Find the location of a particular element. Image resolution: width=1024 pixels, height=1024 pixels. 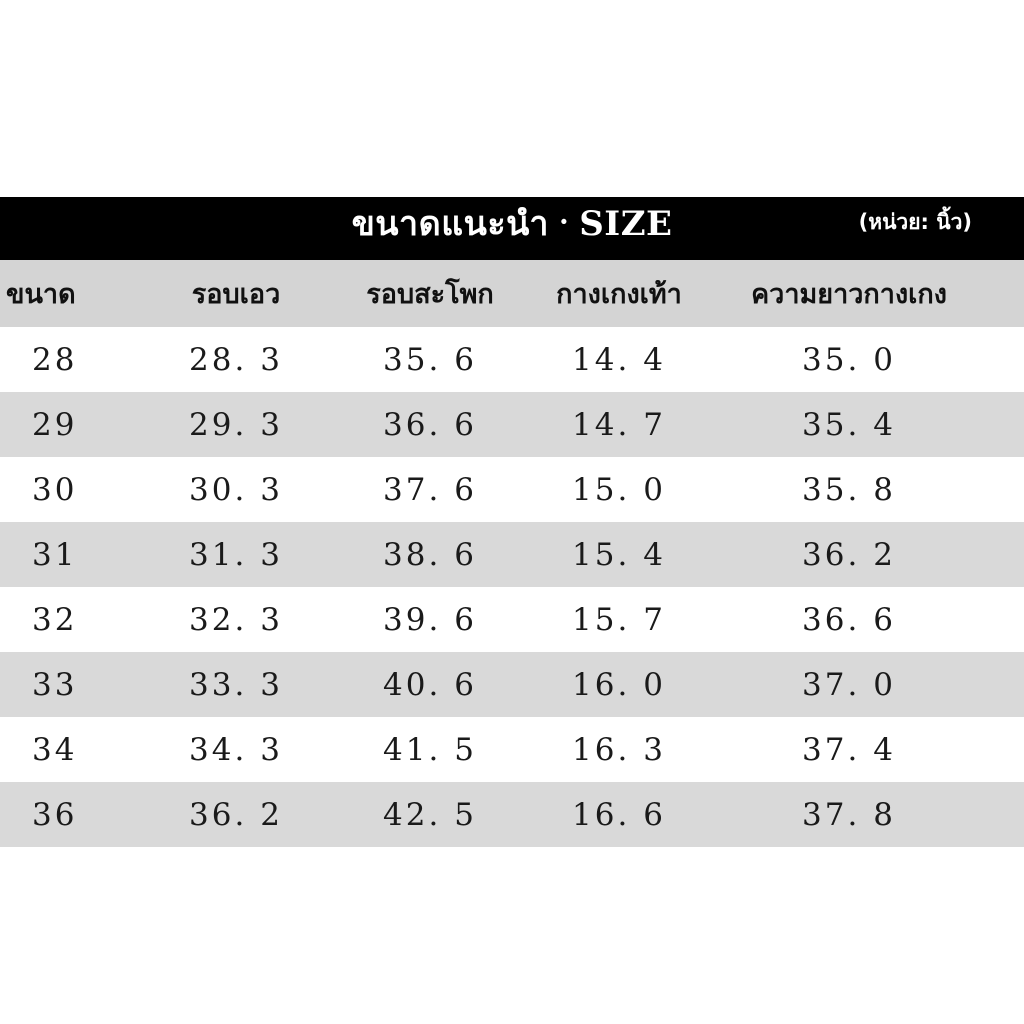

cell-hip: 38. 6 is located at coordinates (430, 554).